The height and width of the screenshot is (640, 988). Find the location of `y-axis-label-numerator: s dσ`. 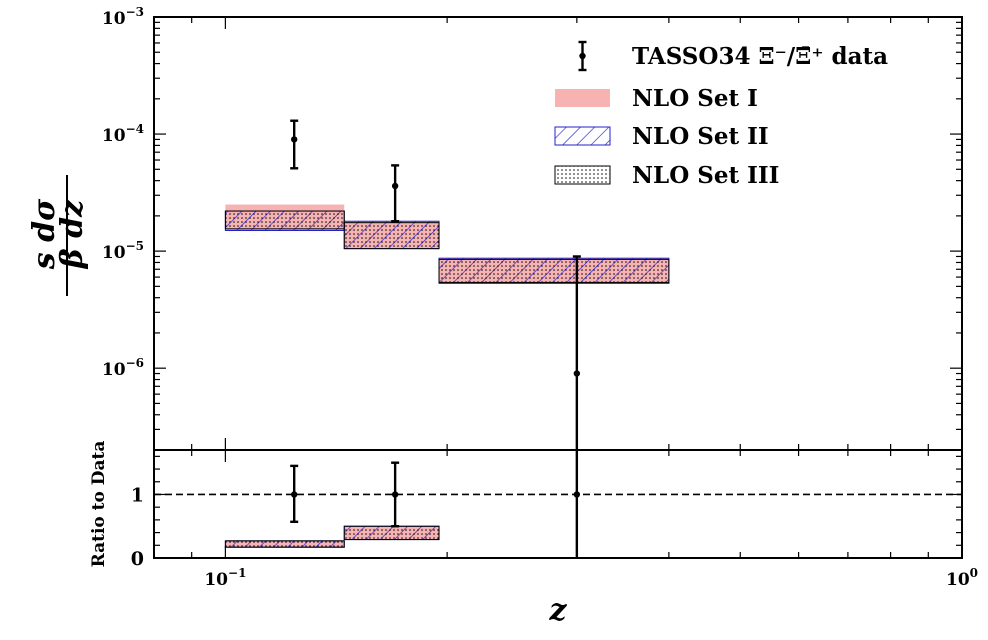

y-axis-label-numerator: s dσ is located at coordinates (44, 234).